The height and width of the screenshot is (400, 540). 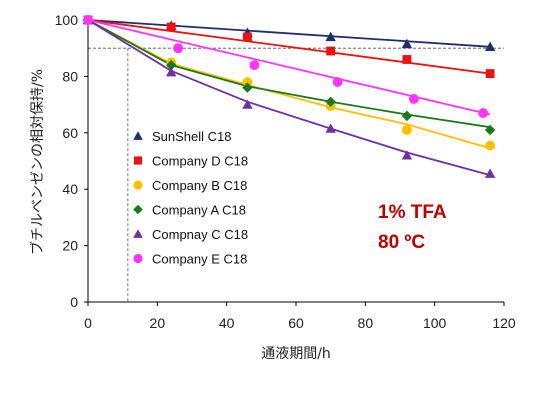 What do you see at coordinates (412, 212) in the screenshot?
I see `annotation-tfa: 1% TFA` at bounding box center [412, 212].